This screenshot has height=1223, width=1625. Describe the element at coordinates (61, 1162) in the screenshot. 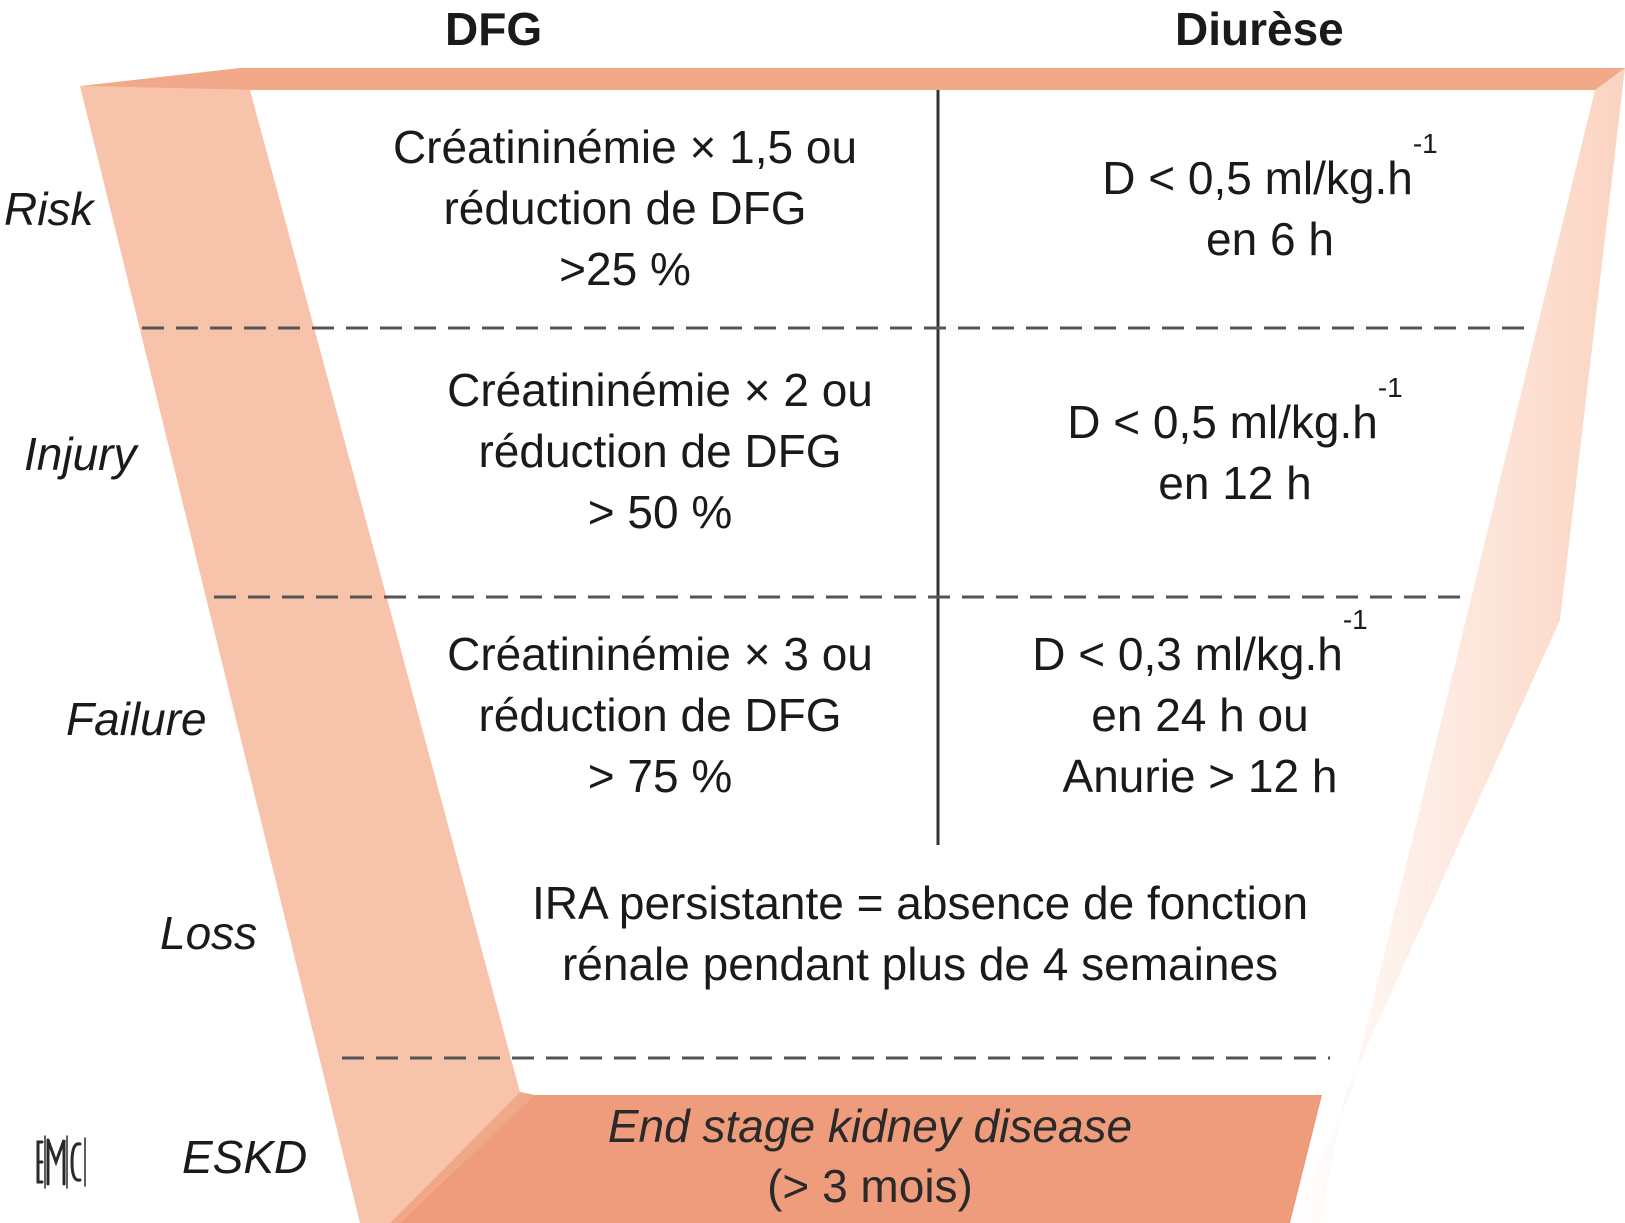

I see `emc-logo` at that location.